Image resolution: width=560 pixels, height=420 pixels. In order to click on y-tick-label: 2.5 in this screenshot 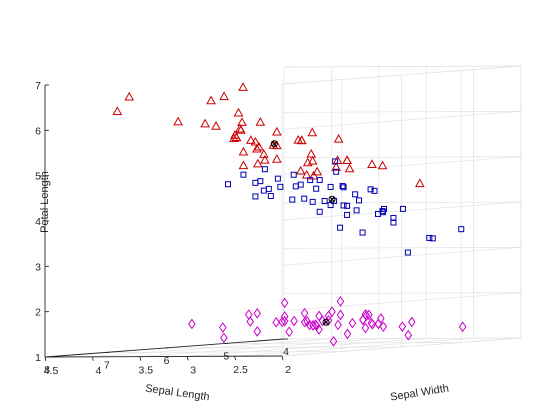, I will do `click(240, 370)`.